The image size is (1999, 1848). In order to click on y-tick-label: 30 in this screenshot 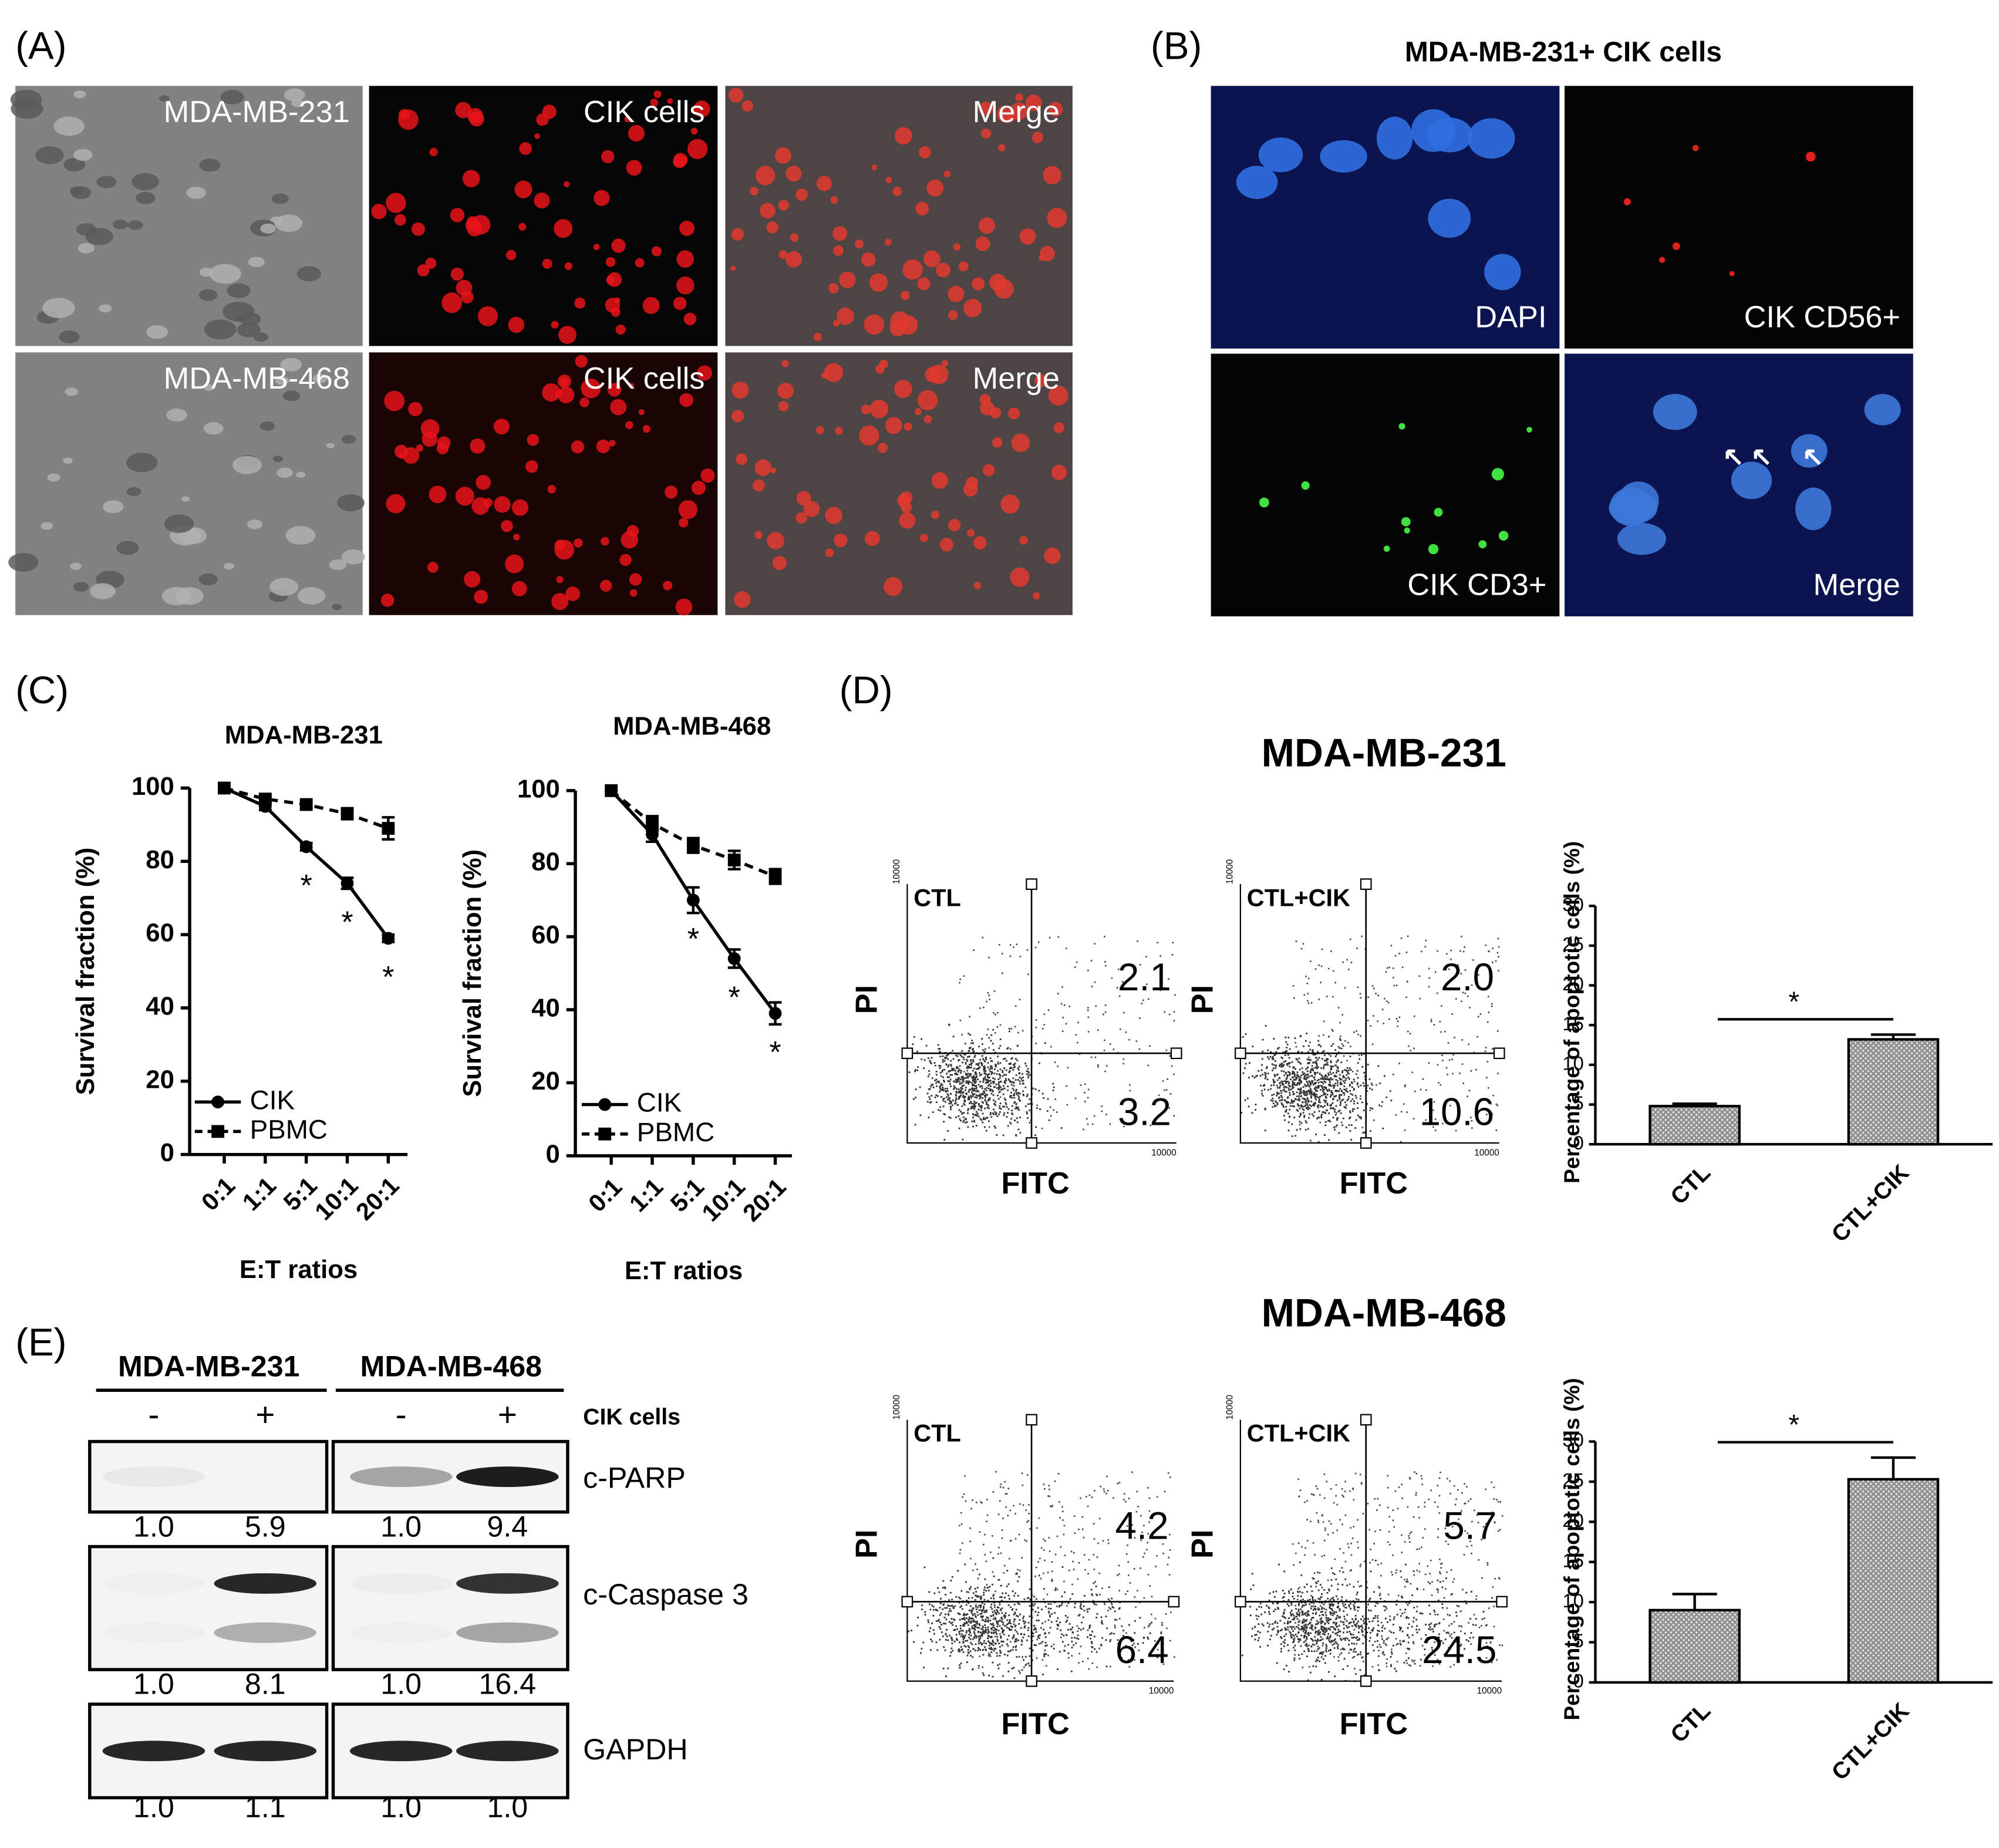, I will do `click(1573, 904)`.